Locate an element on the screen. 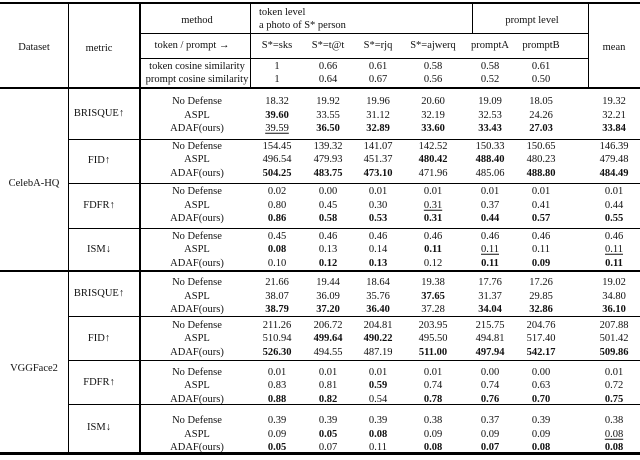 The width and height of the screenshot is (640, 460). similarity-value: 0.58 is located at coordinates (433, 66).